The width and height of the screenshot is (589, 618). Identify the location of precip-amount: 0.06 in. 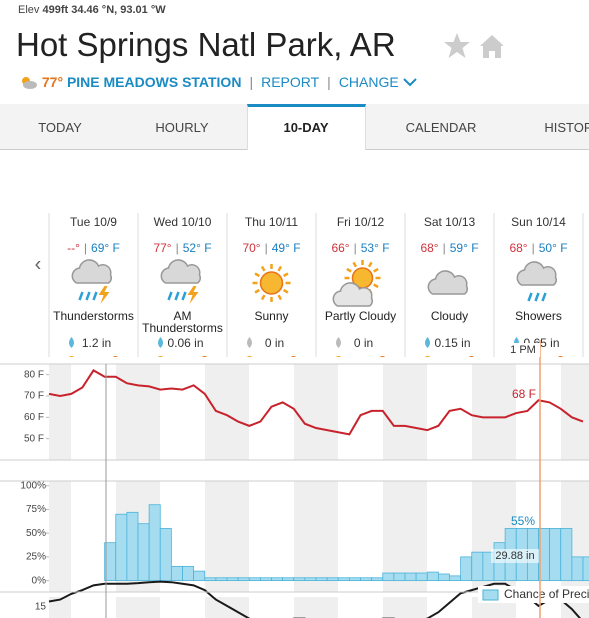
(185, 343).